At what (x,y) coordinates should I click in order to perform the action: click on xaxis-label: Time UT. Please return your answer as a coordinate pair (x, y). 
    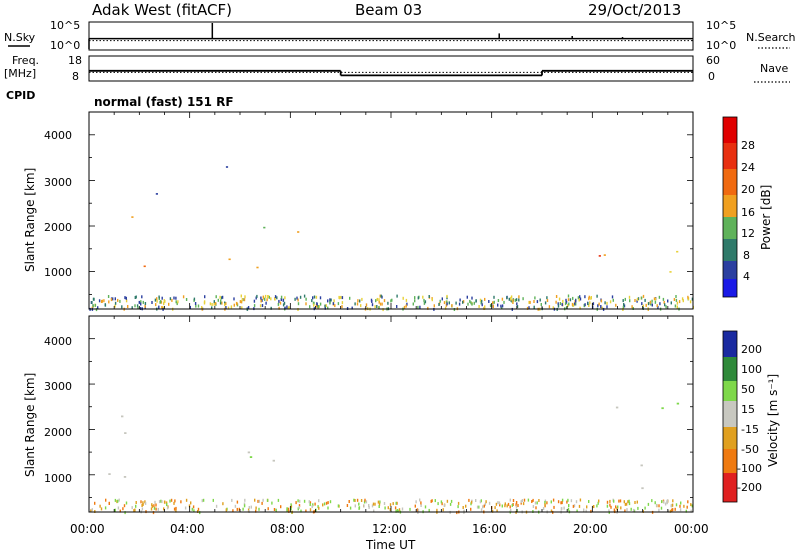
    Looking at the image, I should click on (390, 545).